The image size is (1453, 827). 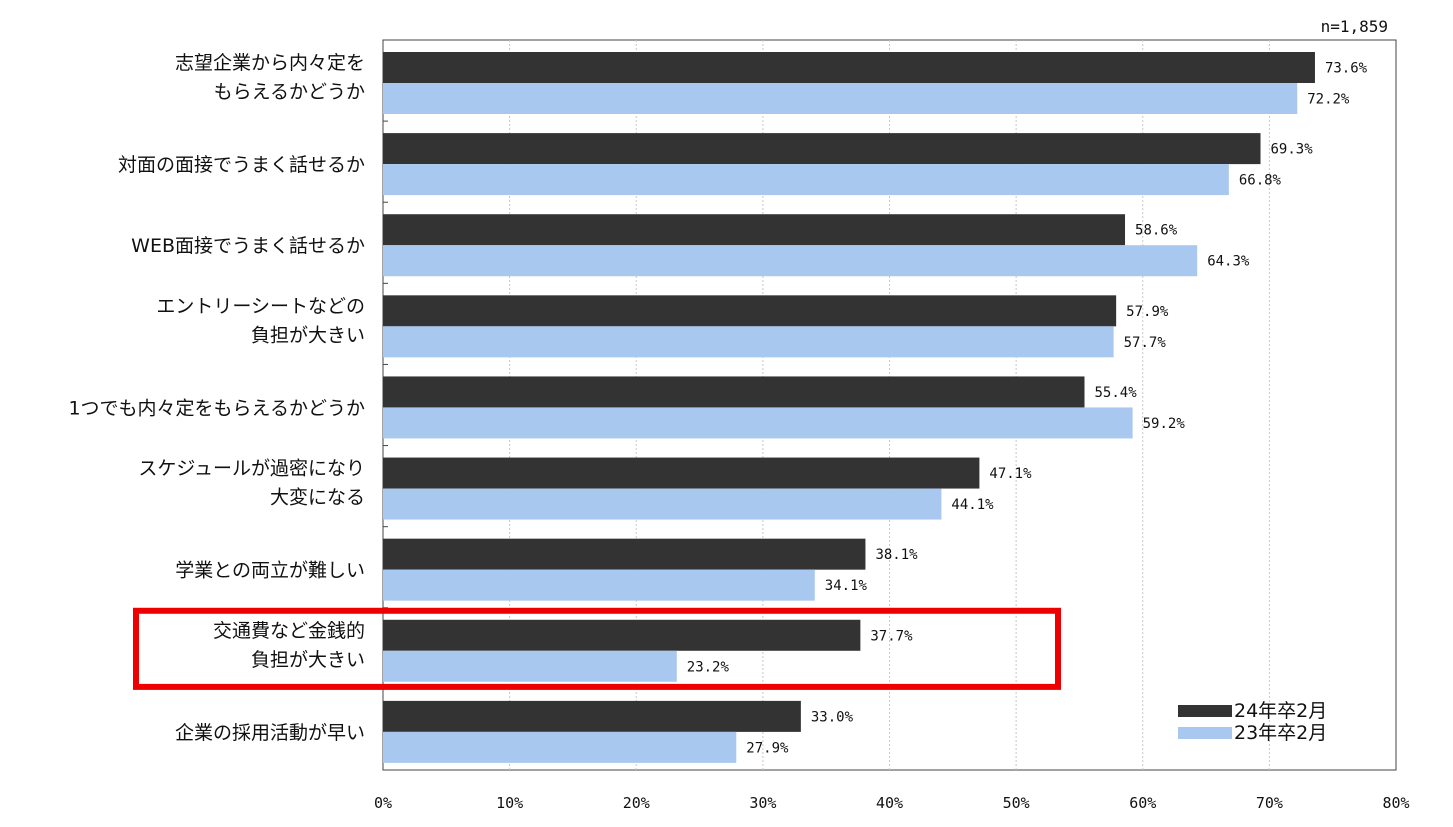 What do you see at coordinates (762, 803) in the screenshot?
I see `x-tick-label: 30%` at bounding box center [762, 803].